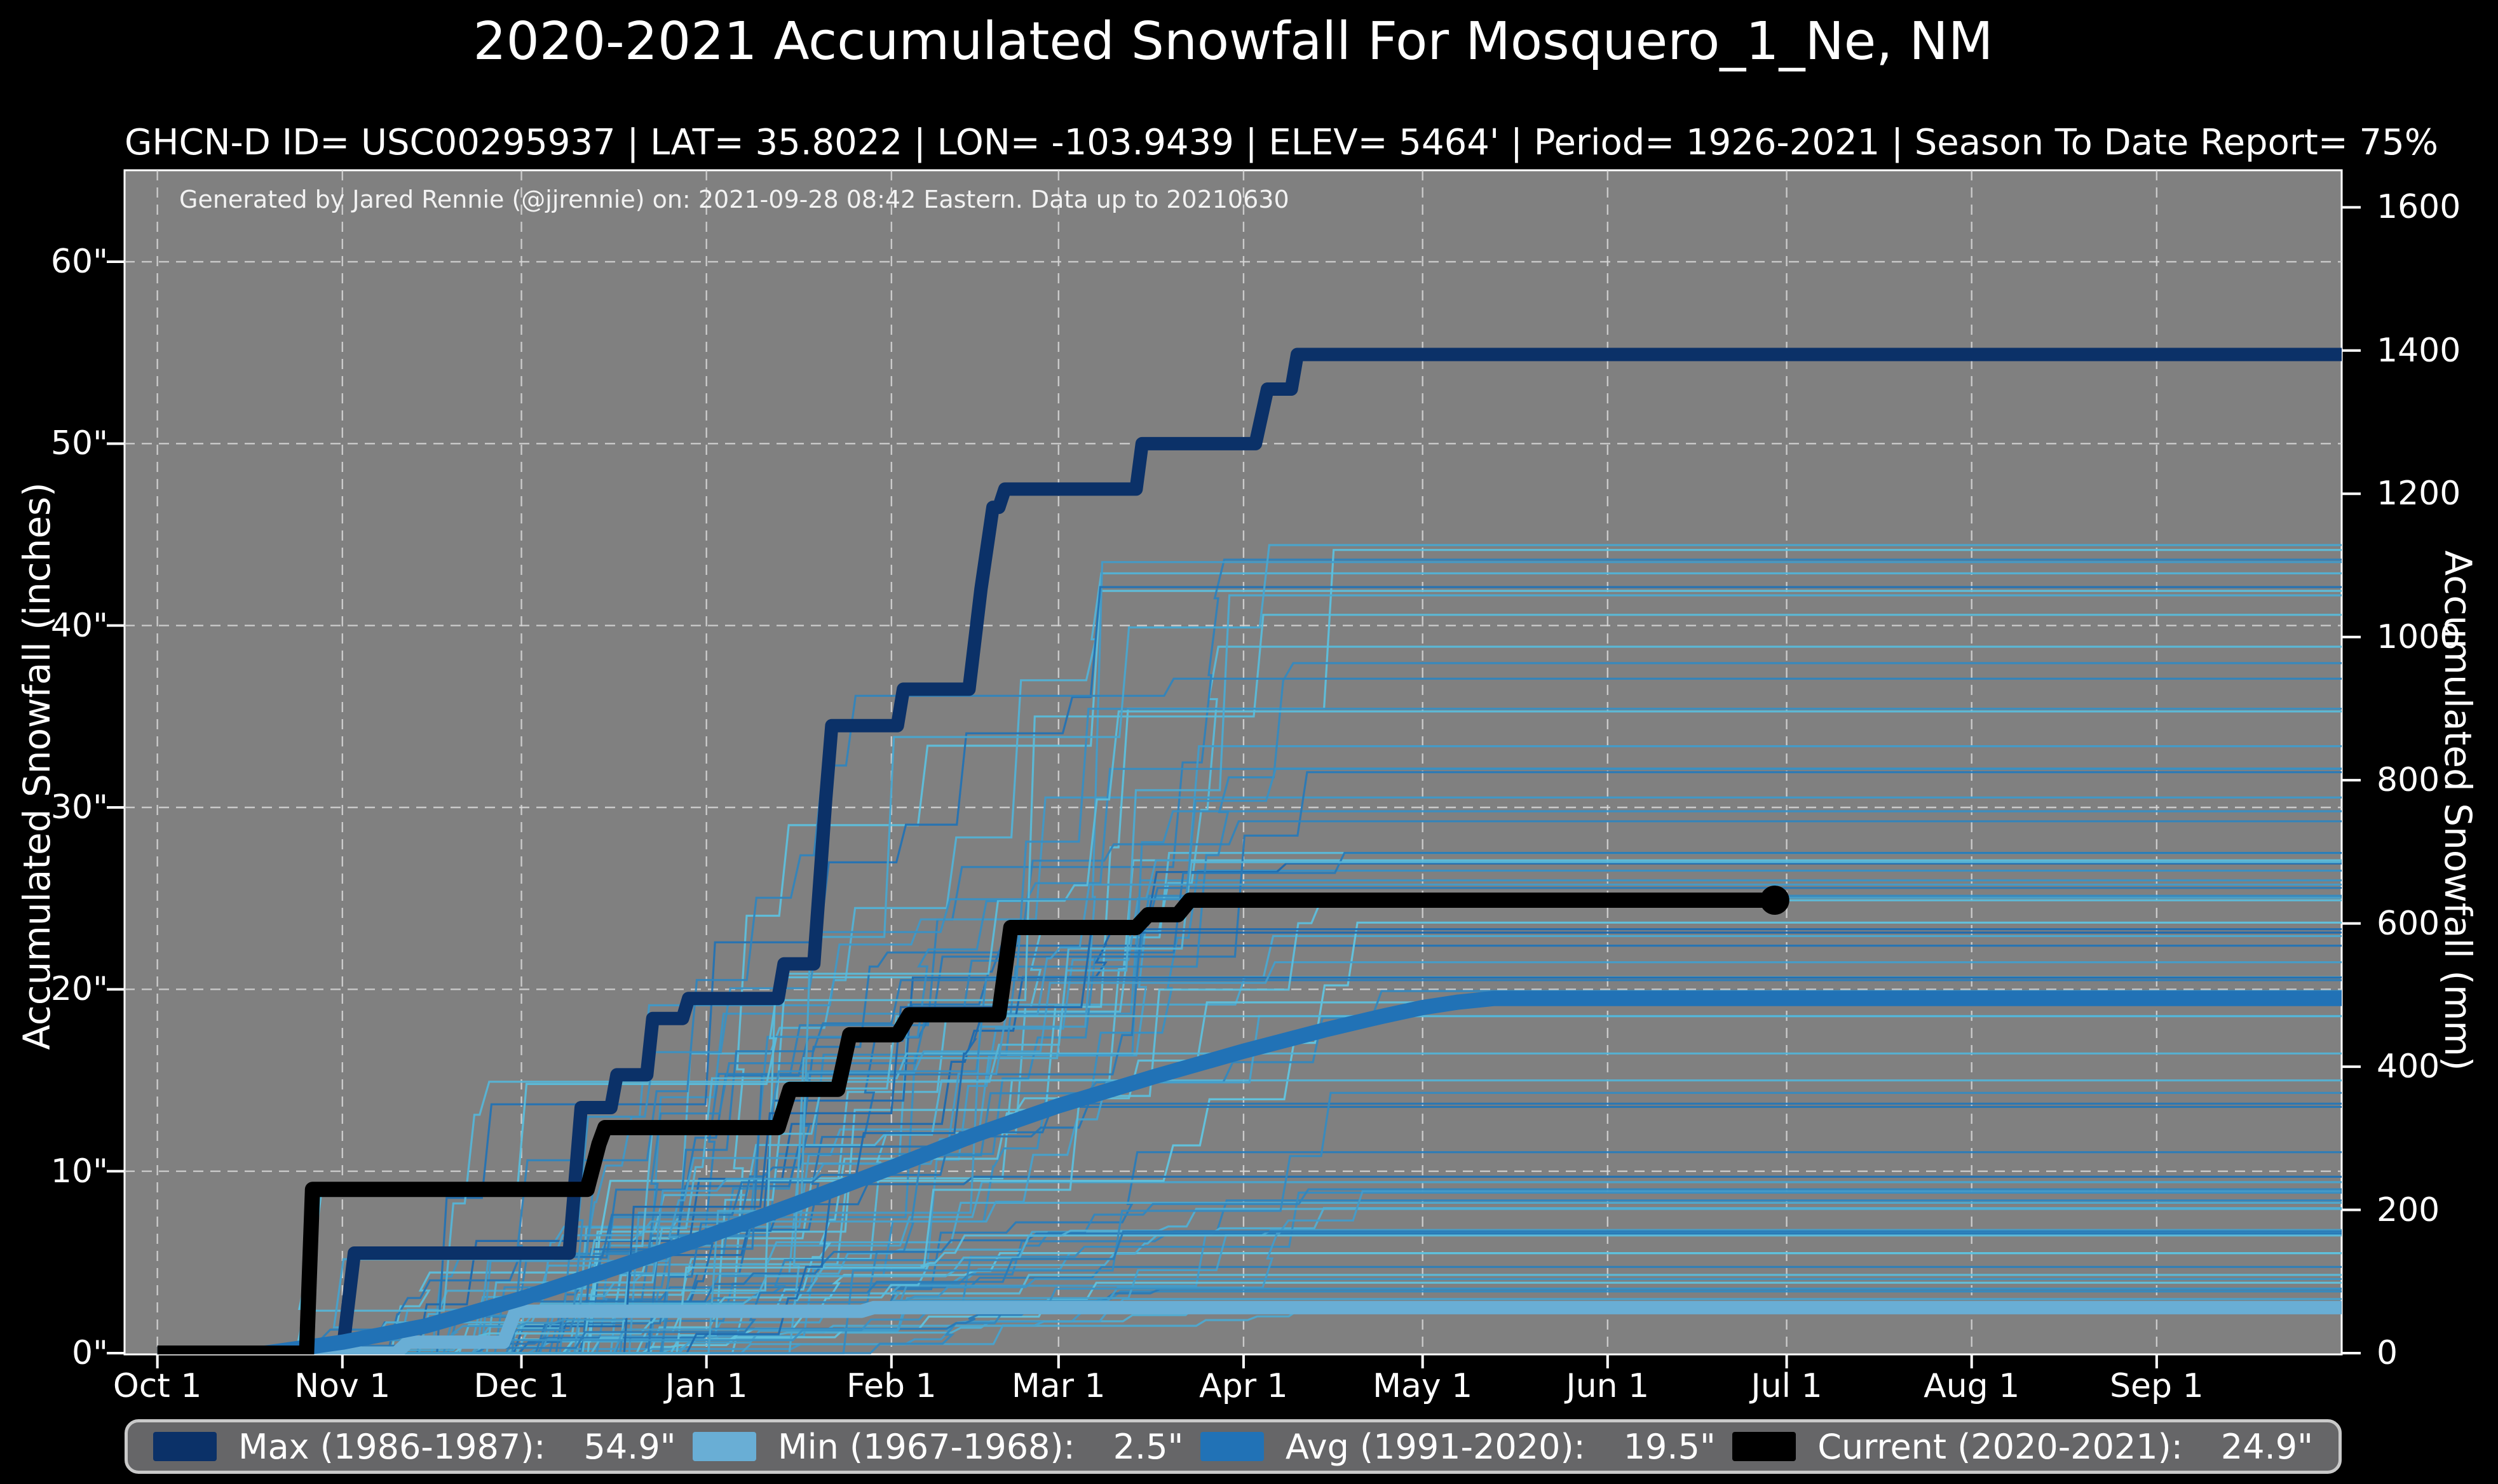 The image size is (2498, 1484). What do you see at coordinates (342, 1386) in the screenshot?
I see `x-tick-label: Nov 1` at bounding box center [342, 1386].